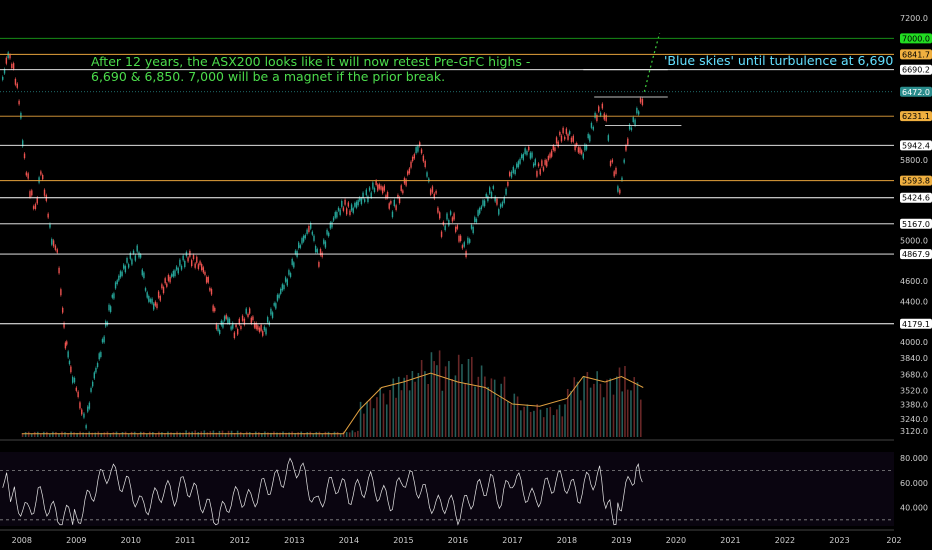  What do you see at coordinates (185, 540) in the screenshot?
I see `x-tick-label: 2011` at bounding box center [185, 540].